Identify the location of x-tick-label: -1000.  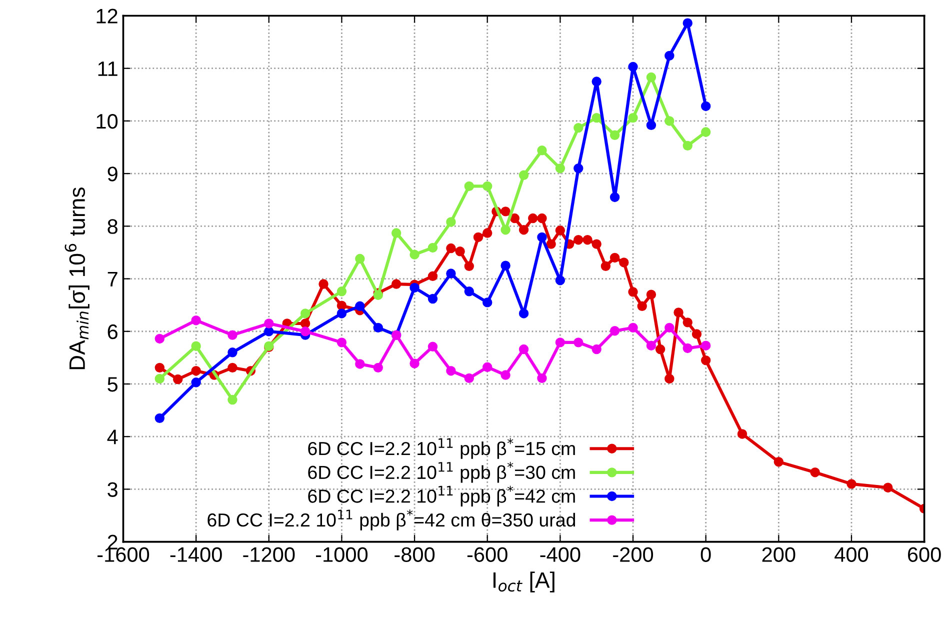
(342, 554).